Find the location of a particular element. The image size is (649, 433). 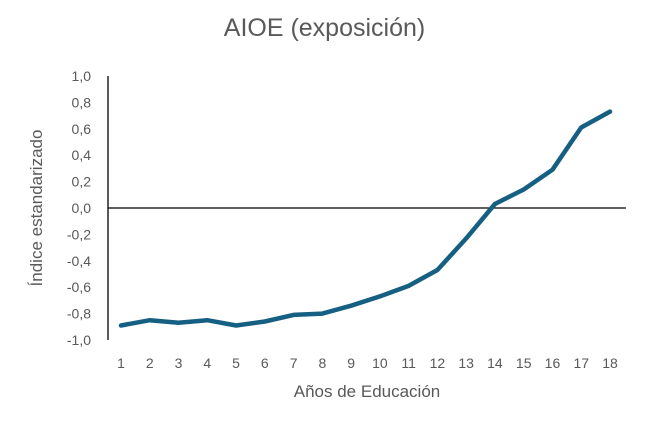

x-tick-label: 15 is located at coordinates (524, 363).